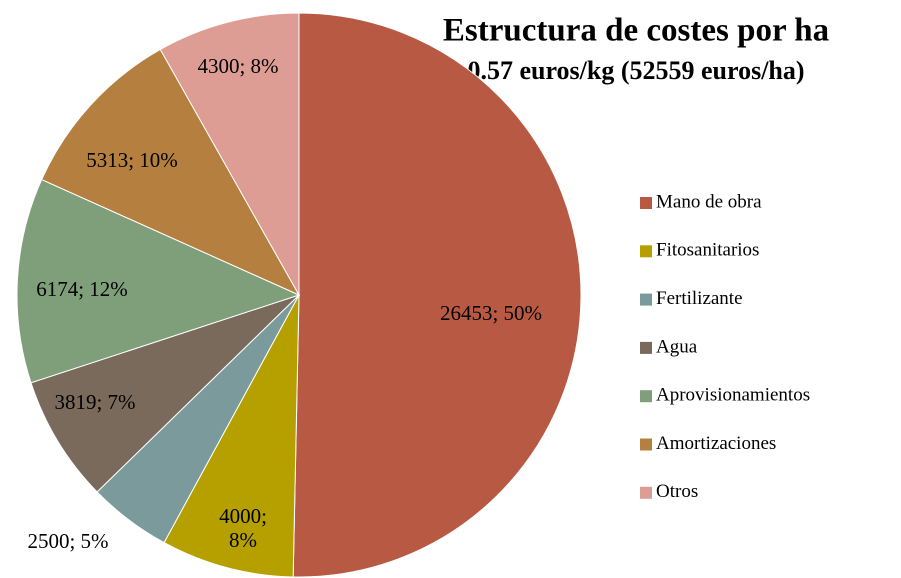 This screenshot has width=901, height=578. I want to click on data-label: 2500; 5%, so click(68, 540).